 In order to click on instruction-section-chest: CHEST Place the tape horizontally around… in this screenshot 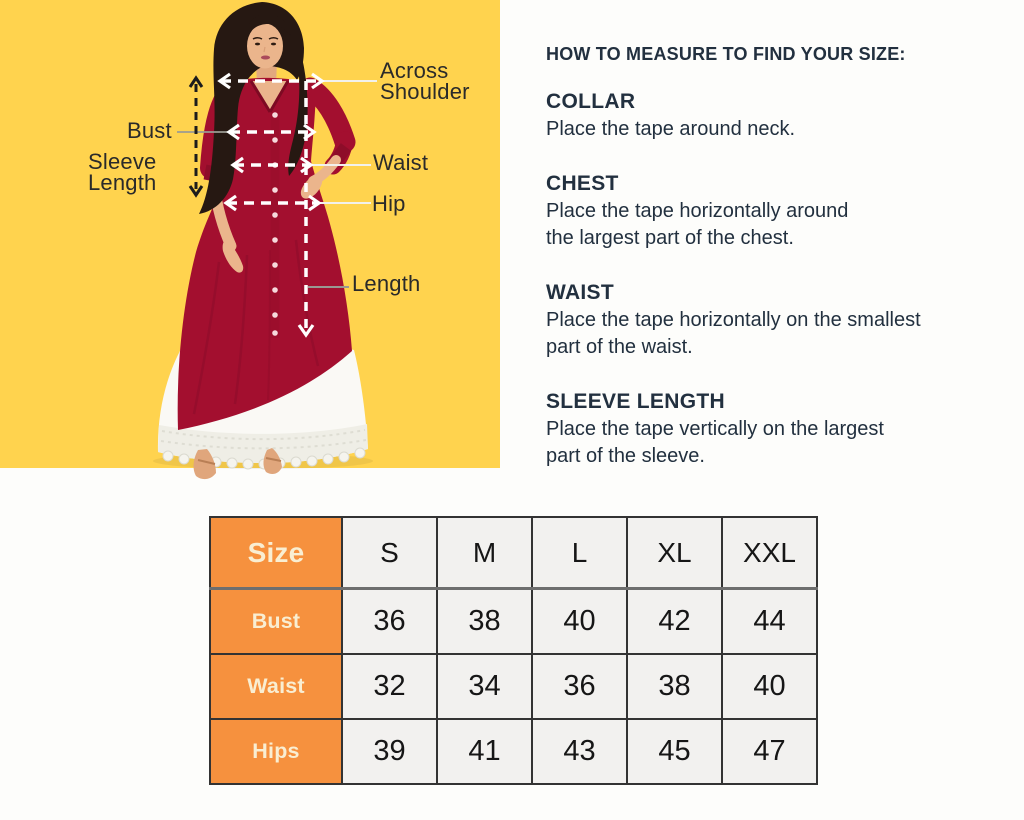, I will do `click(761, 212)`.